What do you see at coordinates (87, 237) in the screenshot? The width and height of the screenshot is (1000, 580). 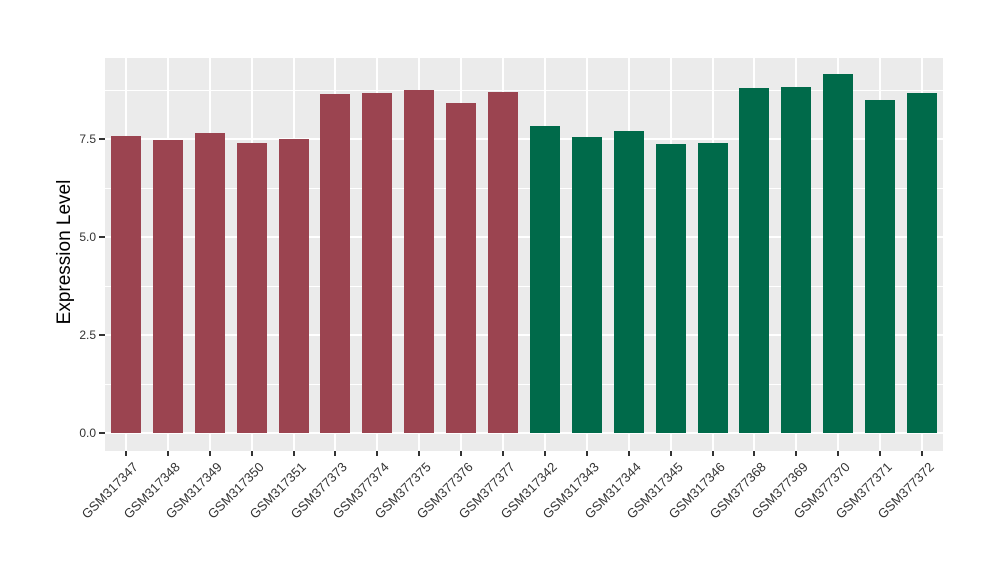 I see `y-tick-label: 5.0` at bounding box center [87, 237].